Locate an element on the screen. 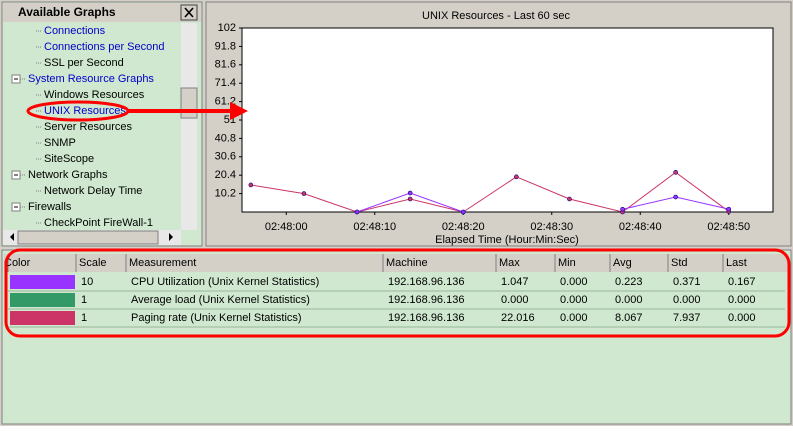 The height and width of the screenshot is (431, 793). tree-item: Connections per Second is located at coordinates (104, 47).